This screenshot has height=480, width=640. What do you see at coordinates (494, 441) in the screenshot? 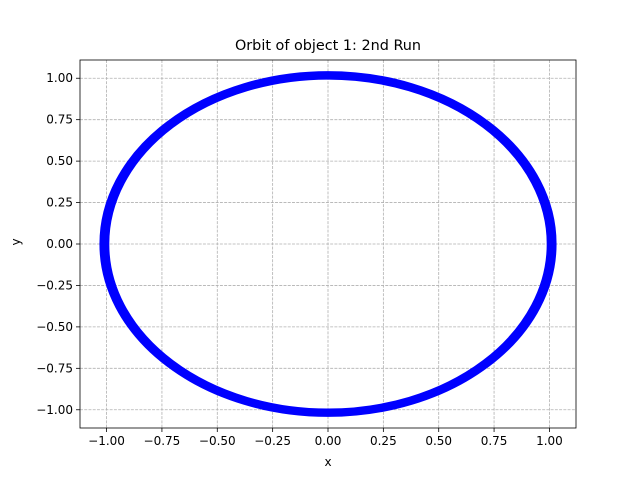
I see `x-tick-label-7: 0.75` at bounding box center [494, 441].